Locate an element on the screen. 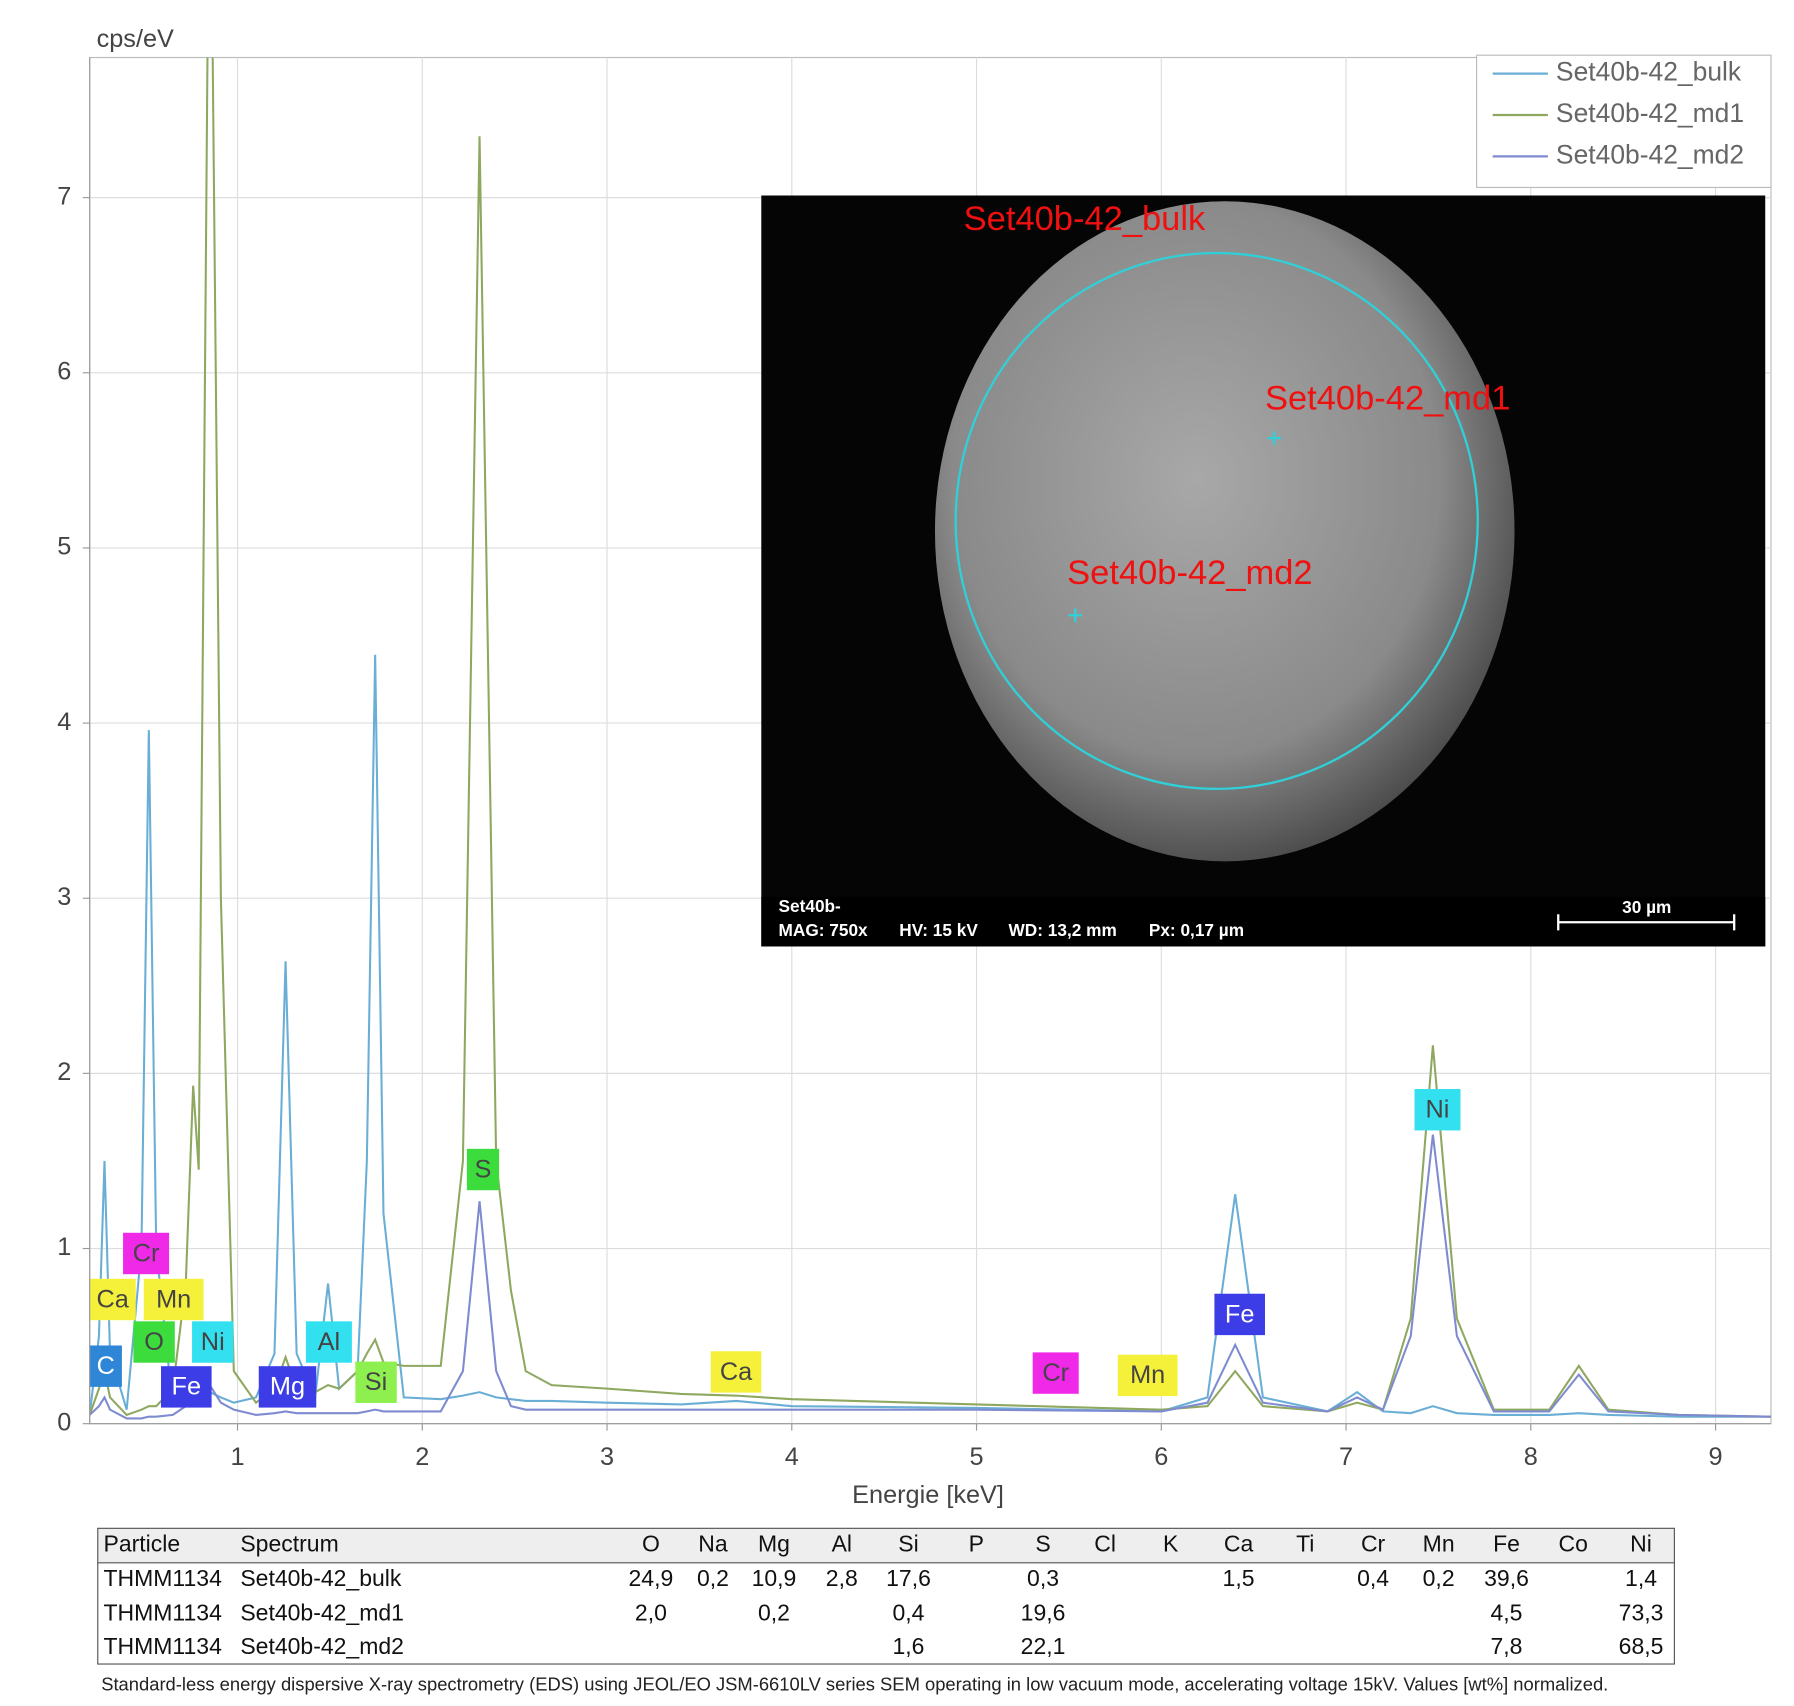  table-cell: 22,1 is located at coordinates (1043, 1646).